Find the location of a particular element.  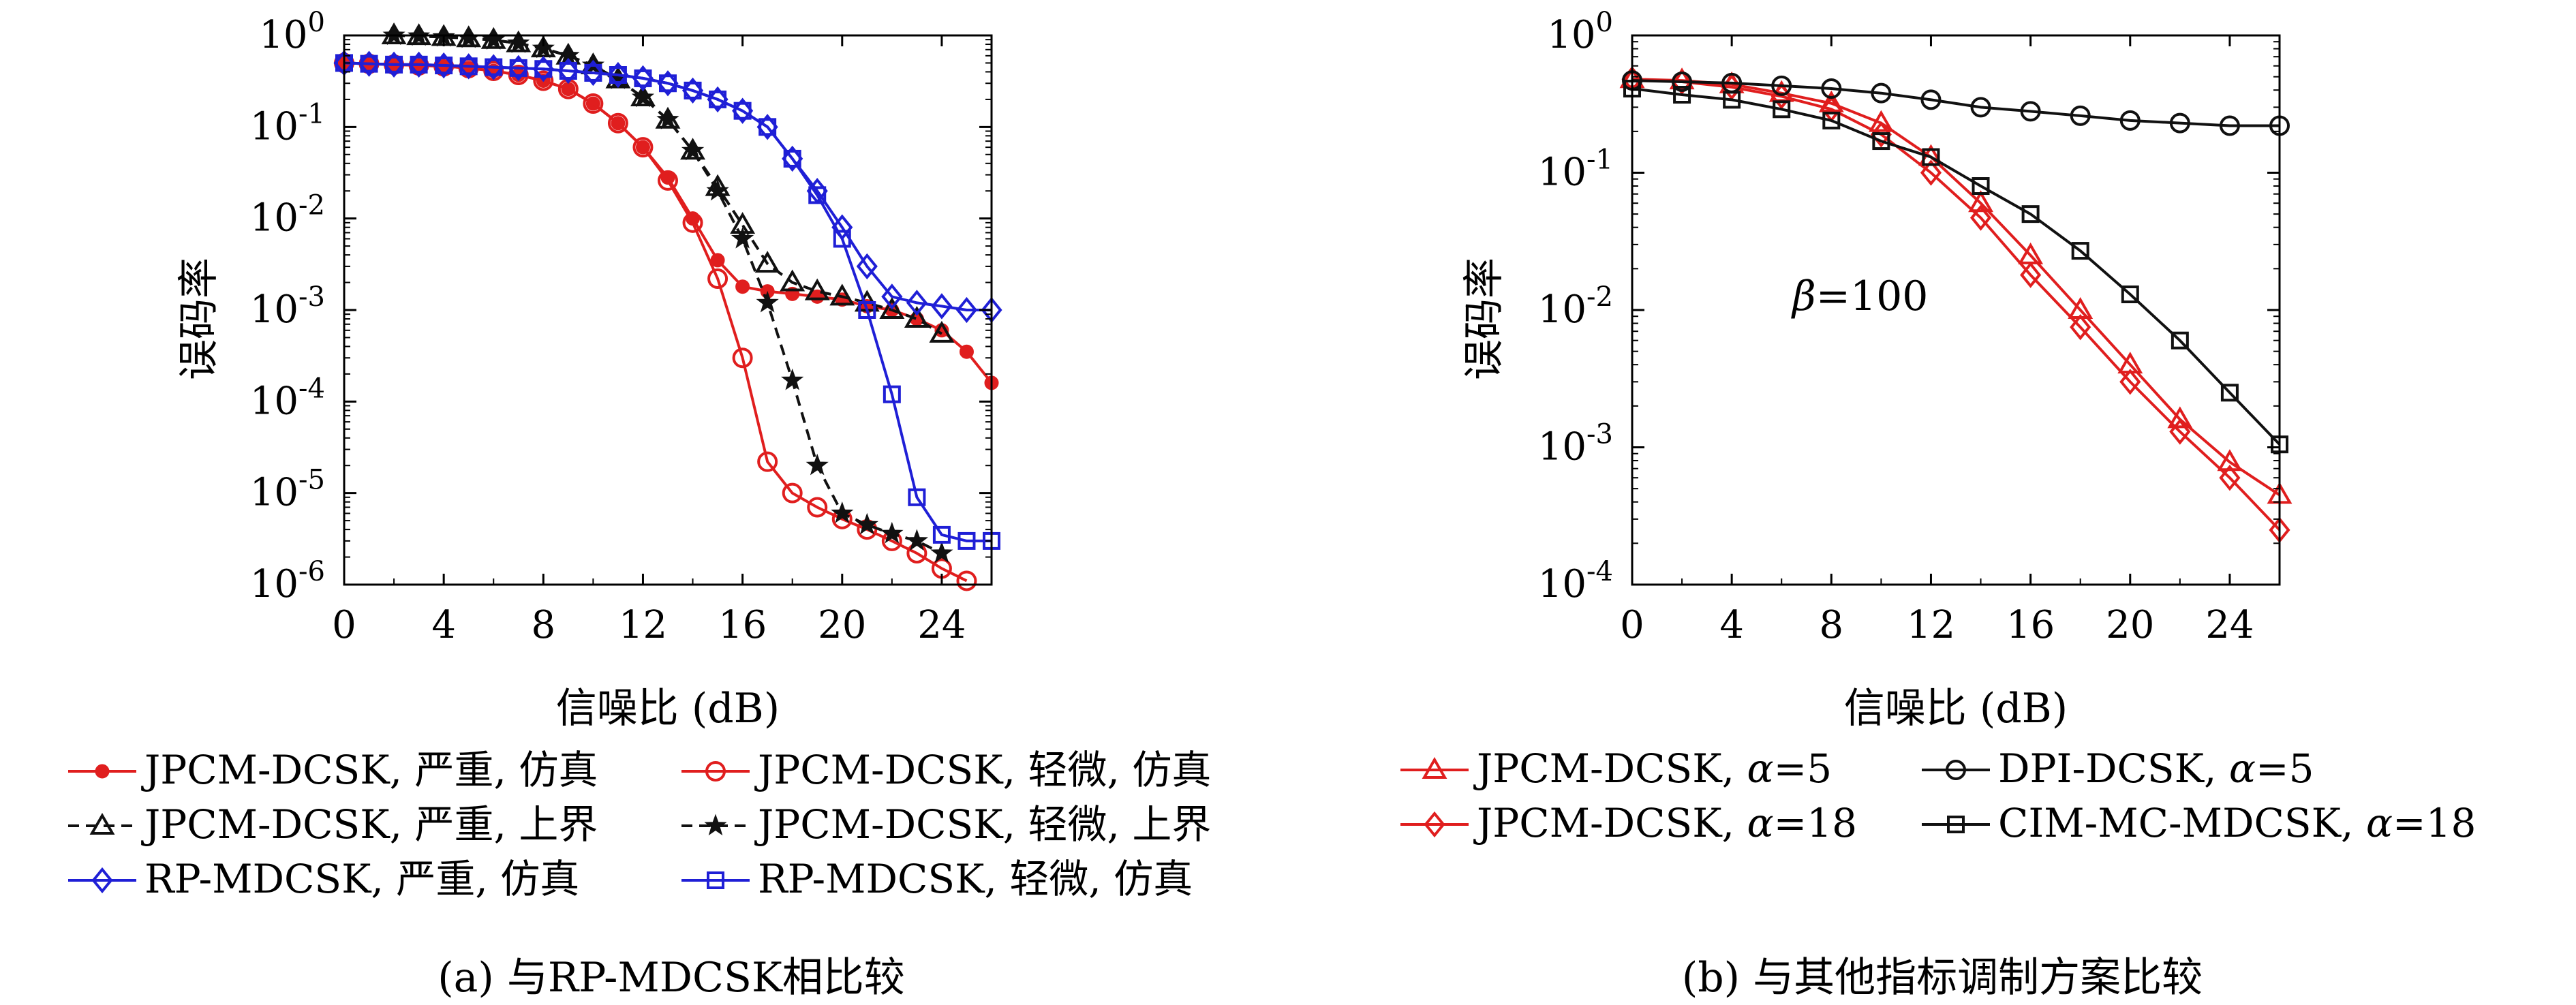

y-tick-label: 10⁻² is located at coordinates (1575, 307).